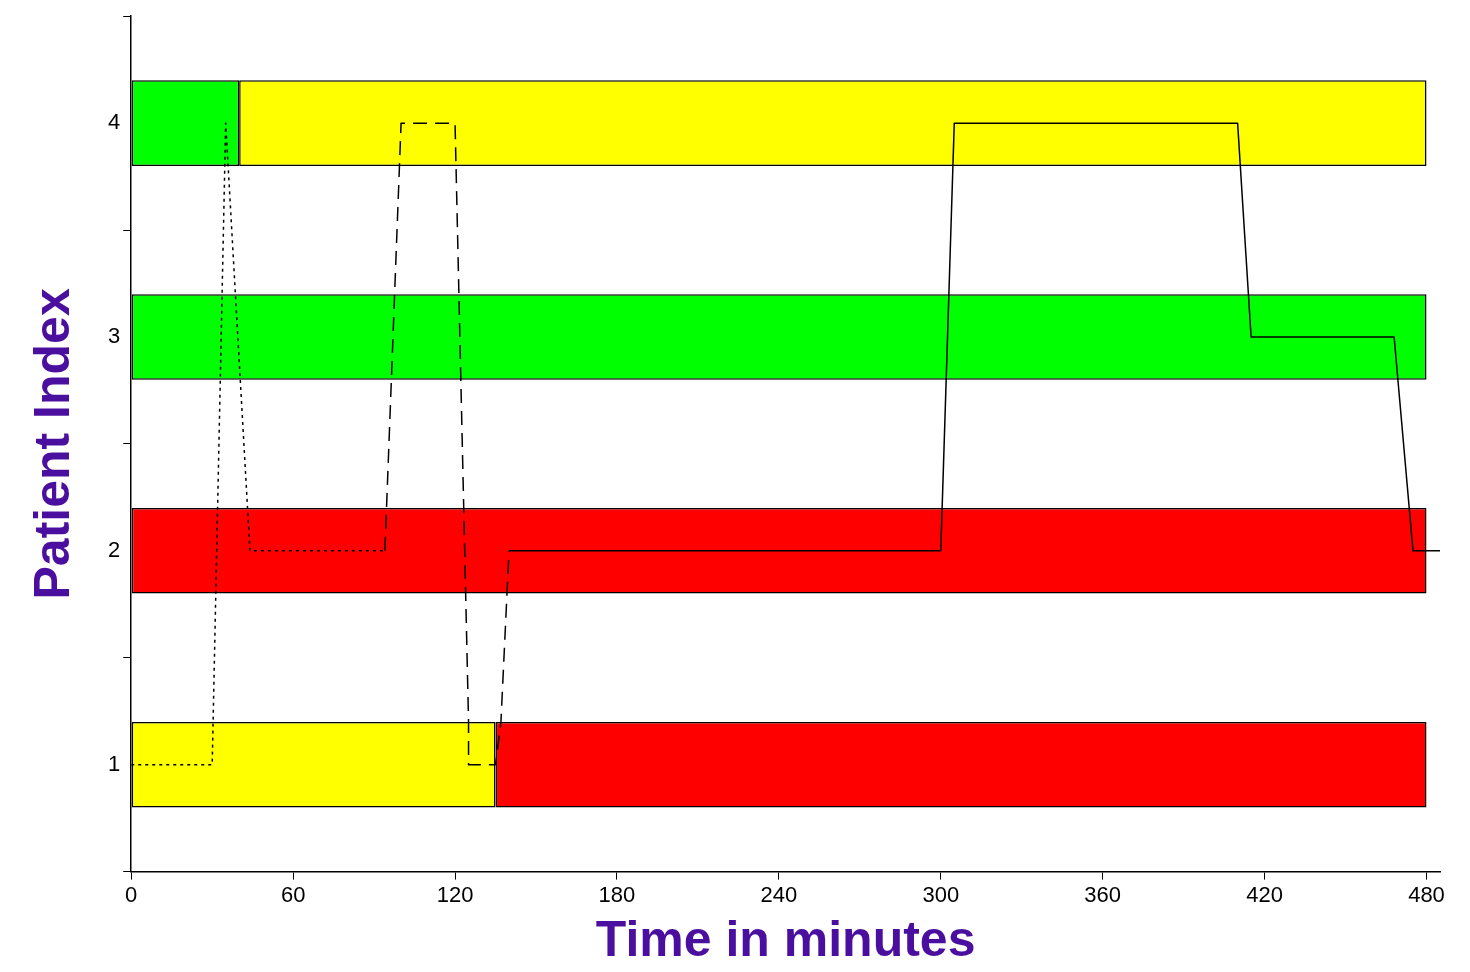 Image resolution: width=1470 pixels, height=972 pixels. I want to click on x-tick-label: 300, so click(941, 894).